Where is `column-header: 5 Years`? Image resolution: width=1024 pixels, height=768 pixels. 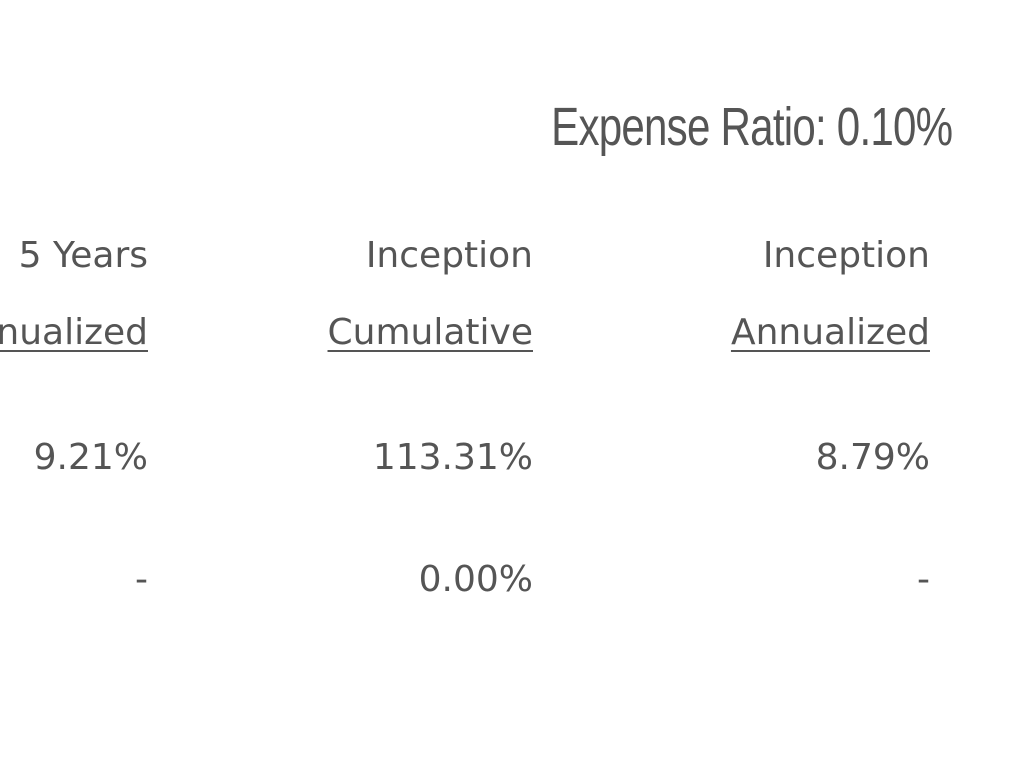
column-header: 5 Years is located at coordinates (83, 255).